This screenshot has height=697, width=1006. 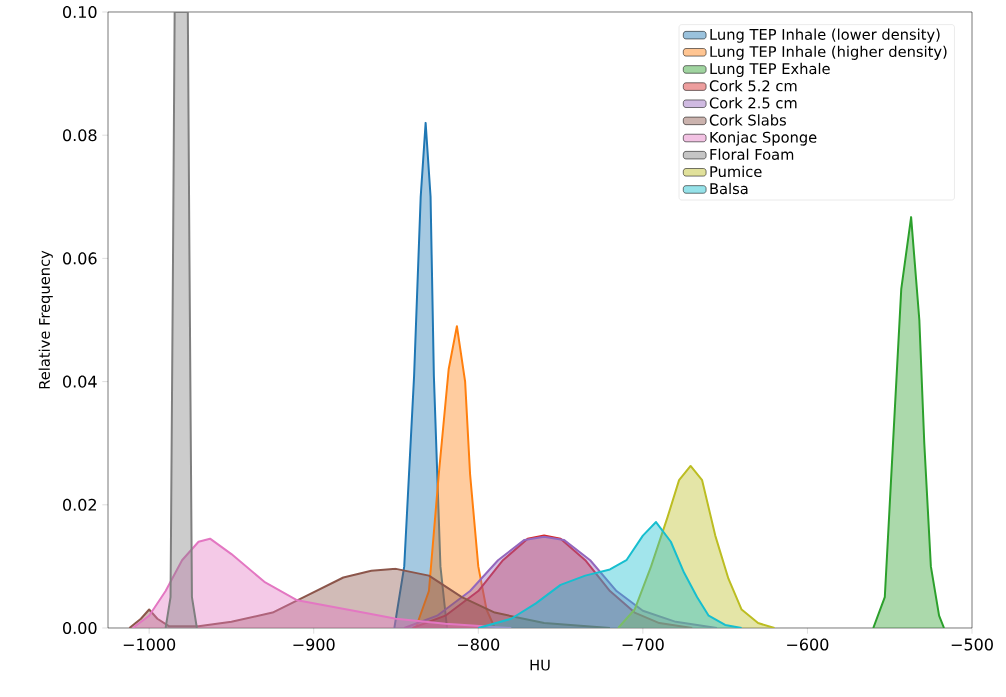 I want to click on x-axis-title: HU, so click(x=540, y=665).